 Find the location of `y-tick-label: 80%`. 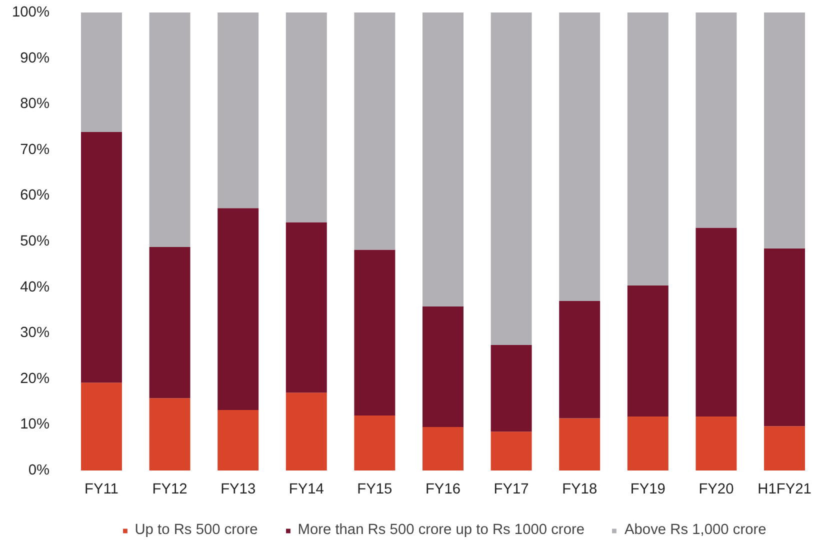

y-tick-label: 80% is located at coordinates (35, 104).